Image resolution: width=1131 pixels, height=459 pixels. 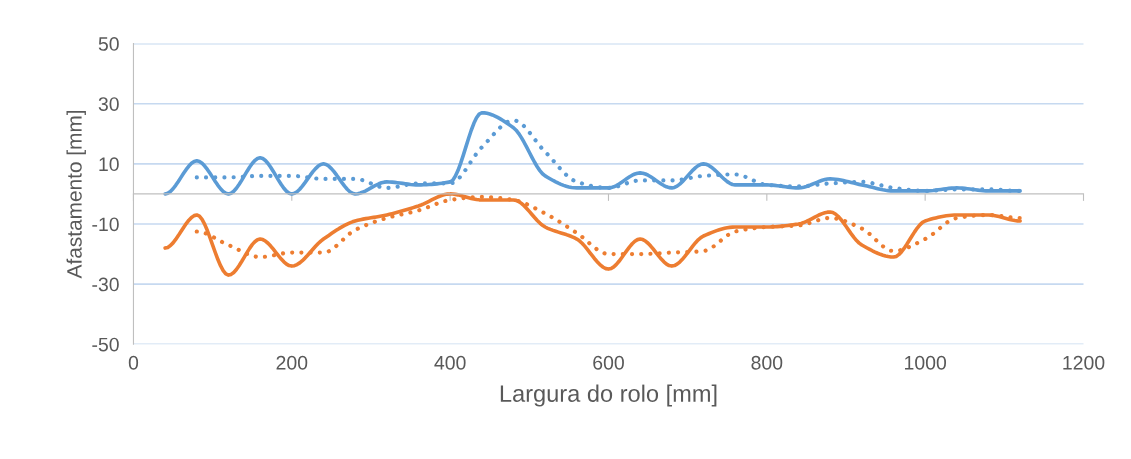 What do you see at coordinates (1084, 362) in the screenshot?
I see `x-tick-label: 1200` at bounding box center [1084, 362].